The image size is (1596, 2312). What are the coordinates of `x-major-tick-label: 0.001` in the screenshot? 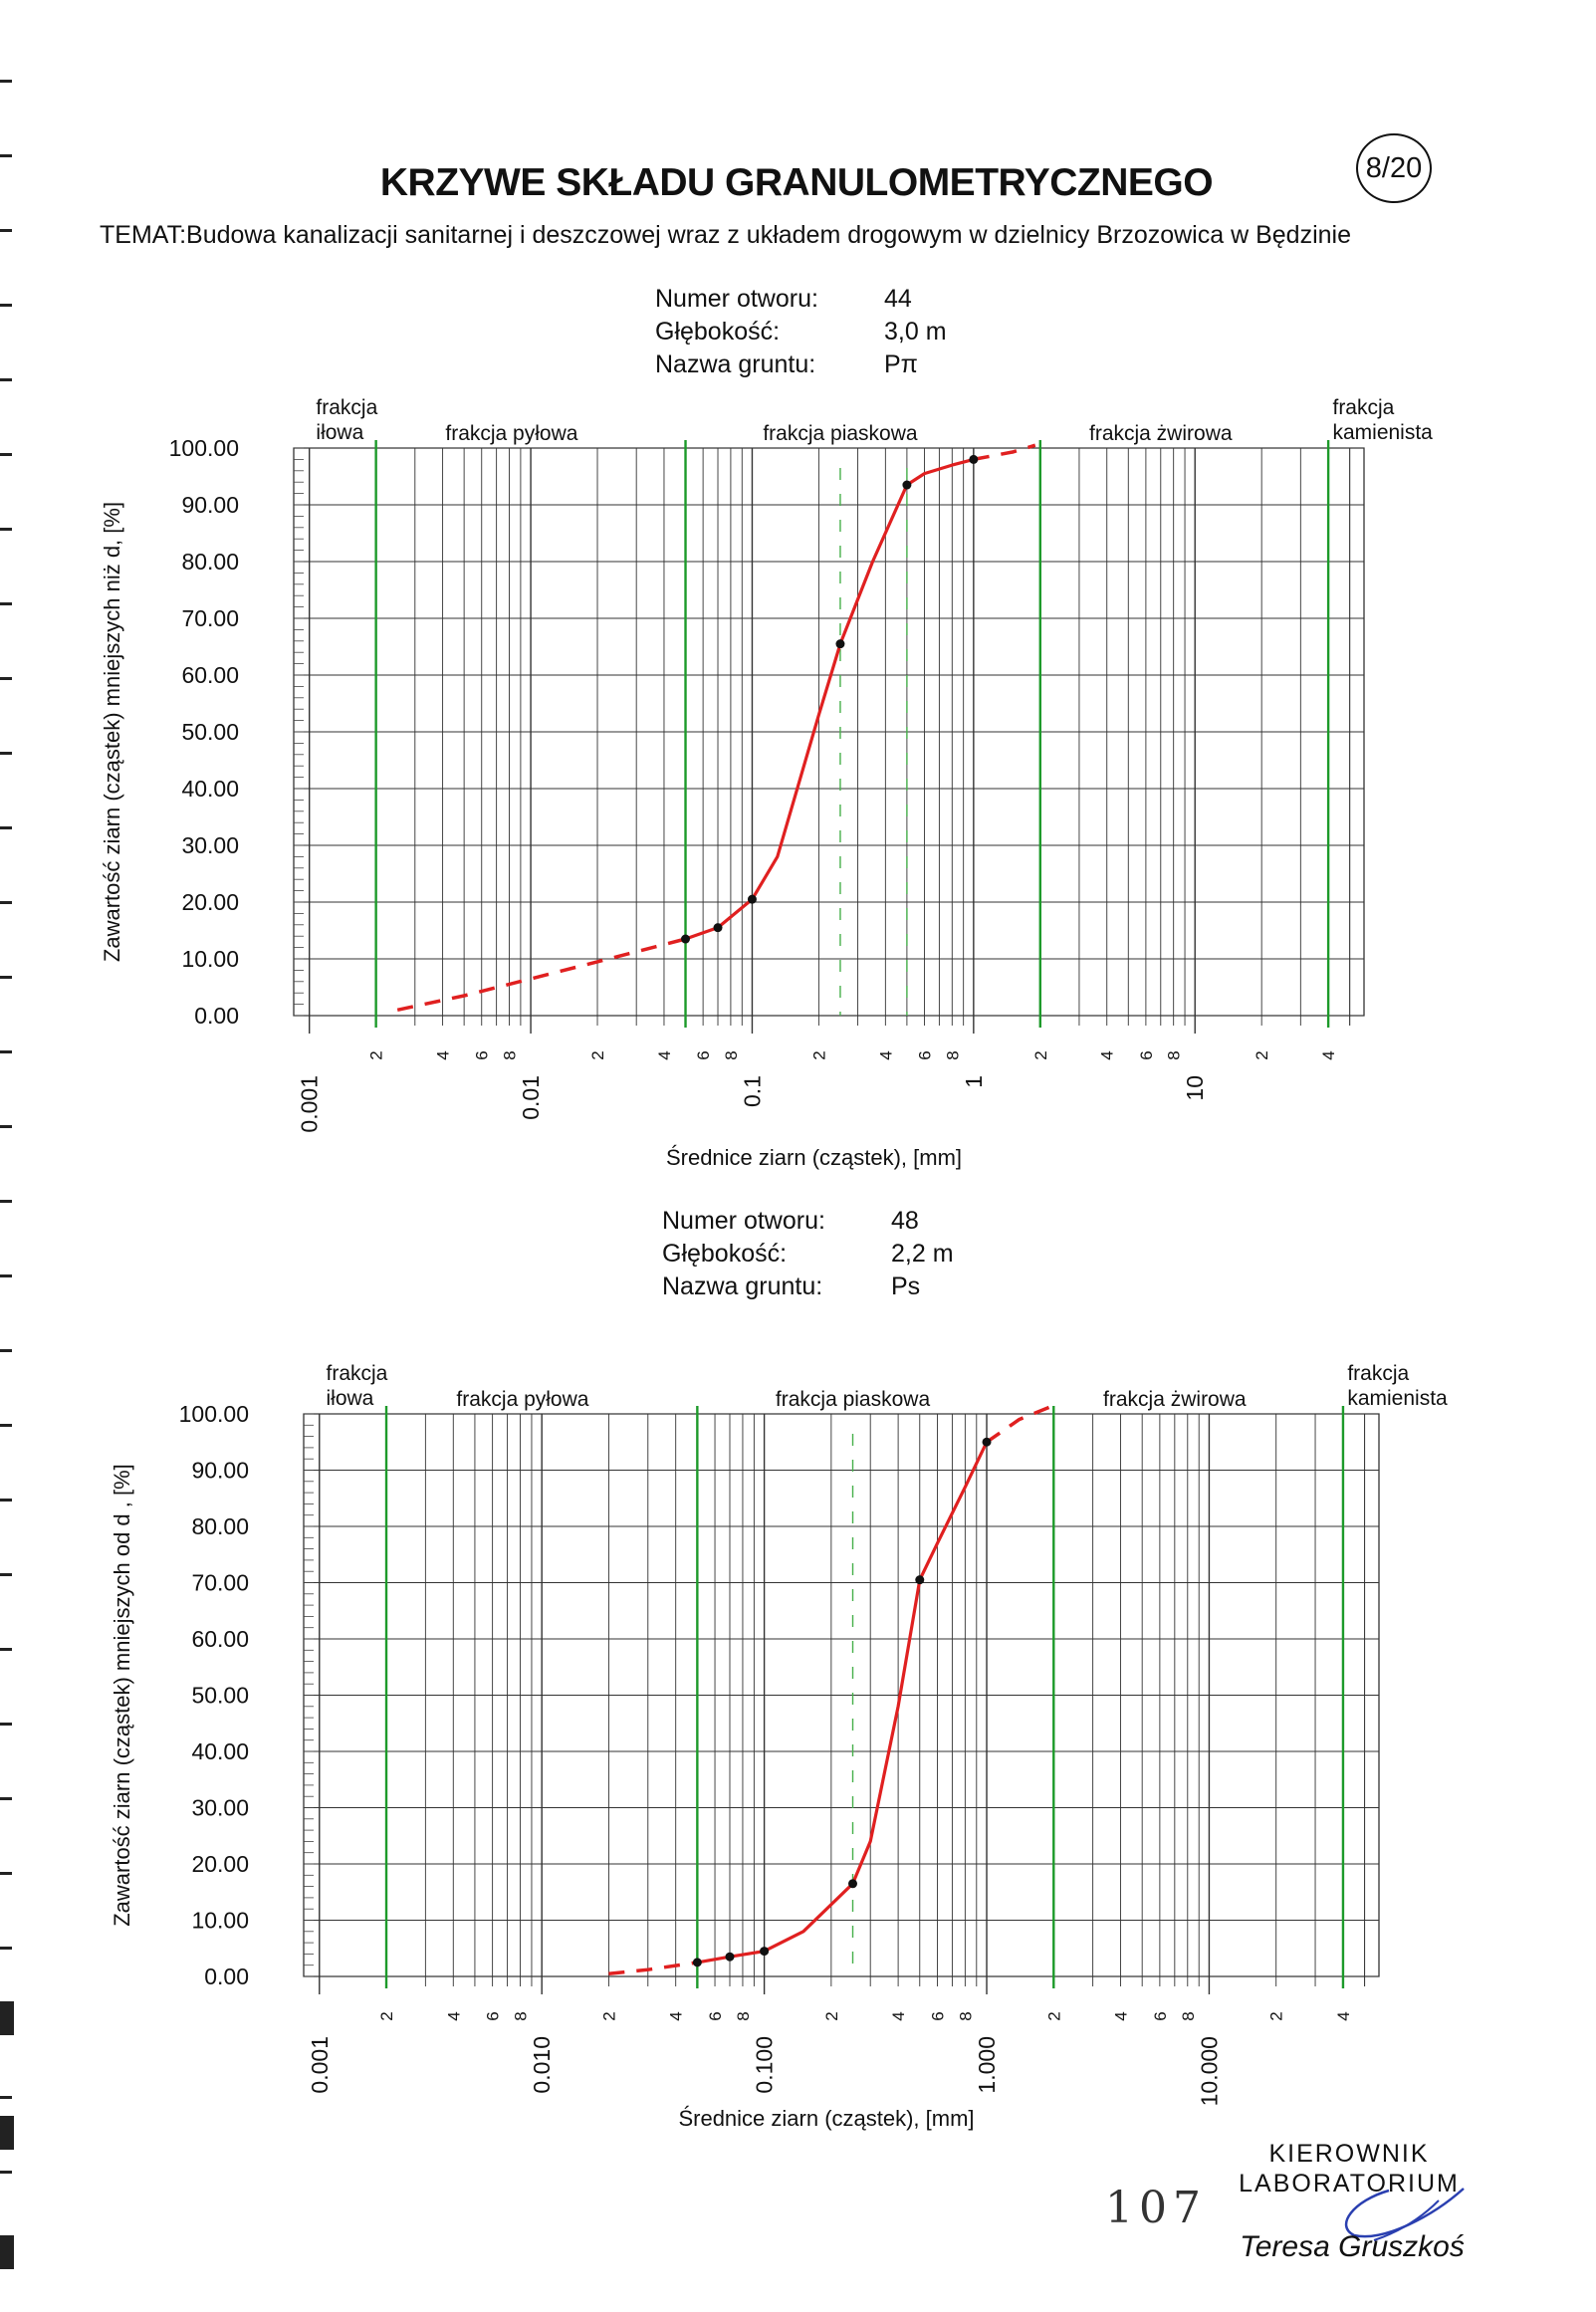 It's located at (320, 2065).